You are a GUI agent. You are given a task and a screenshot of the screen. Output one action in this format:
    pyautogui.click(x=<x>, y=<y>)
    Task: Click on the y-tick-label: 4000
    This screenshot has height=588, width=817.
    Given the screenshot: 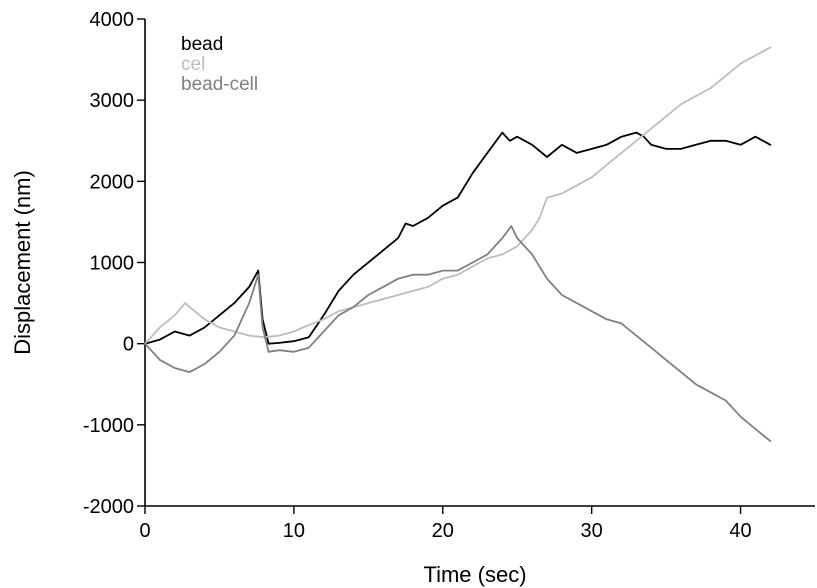 What is the action you would take?
    pyautogui.click(x=112, y=20)
    